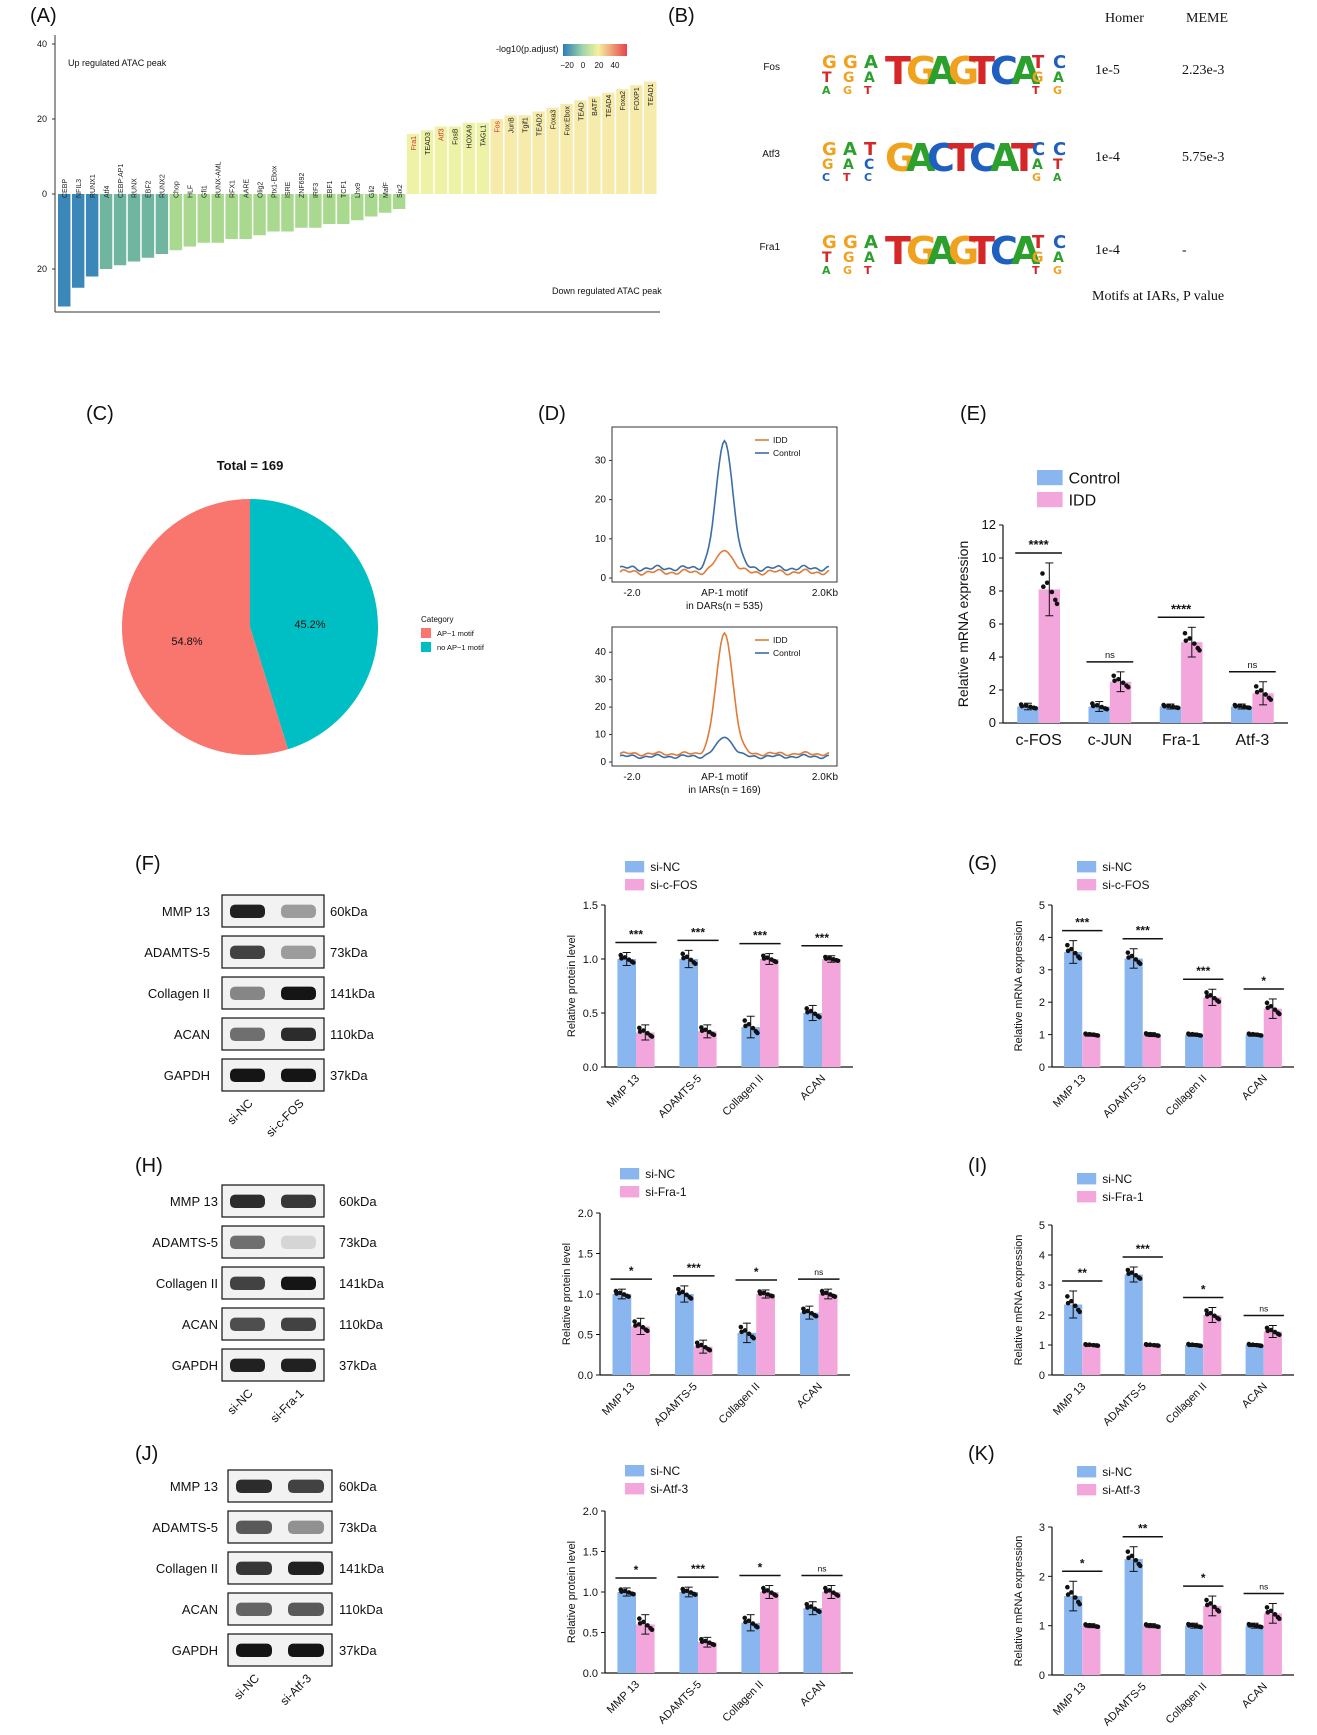 The image size is (1317, 1735). What do you see at coordinates (1181, 740) in the screenshot?
I see `bar-category-label: Fra-1` at bounding box center [1181, 740].